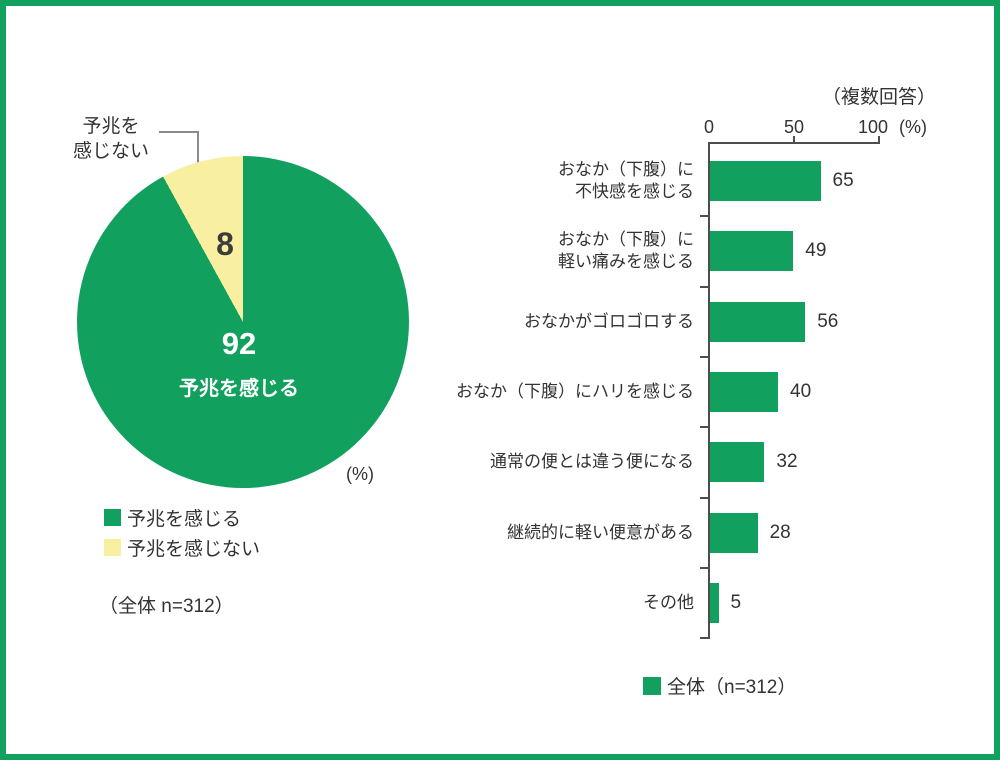 Image resolution: width=1000 pixels, height=760 pixels. Describe the element at coordinates (360, 474) in the screenshot. I see `pie-unit-label: (%)` at that location.